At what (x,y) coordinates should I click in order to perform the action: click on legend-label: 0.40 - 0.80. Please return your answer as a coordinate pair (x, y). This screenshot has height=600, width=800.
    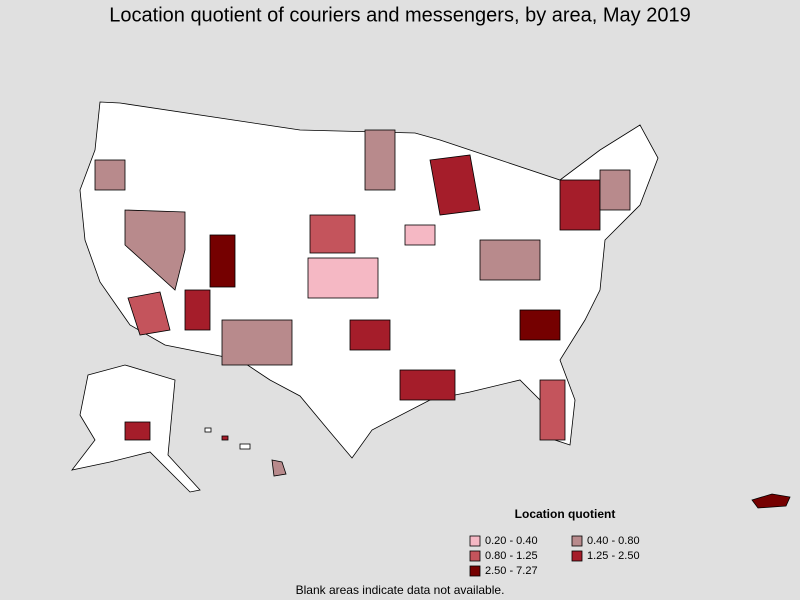
    Looking at the image, I should click on (613, 541).